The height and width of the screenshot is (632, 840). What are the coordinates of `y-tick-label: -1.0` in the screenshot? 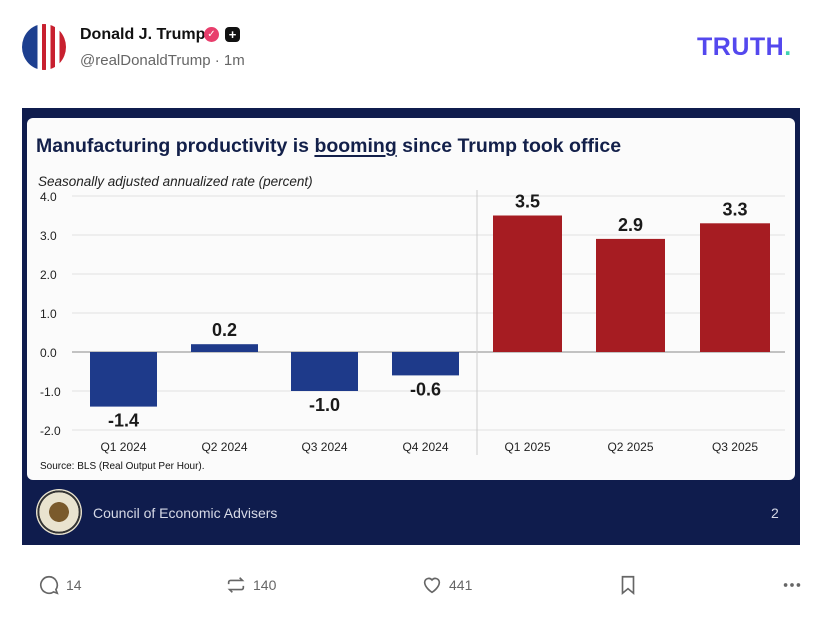 It's located at (50, 392).